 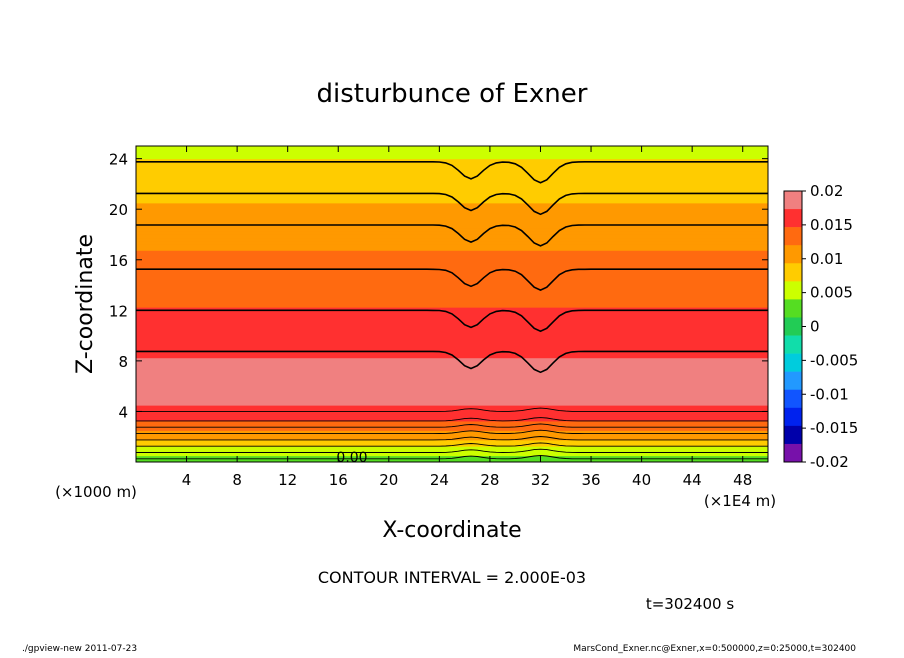 What do you see at coordinates (338, 480) in the screenshot?
I see `x-tick-label: 16` at bounding box center [338, 480].